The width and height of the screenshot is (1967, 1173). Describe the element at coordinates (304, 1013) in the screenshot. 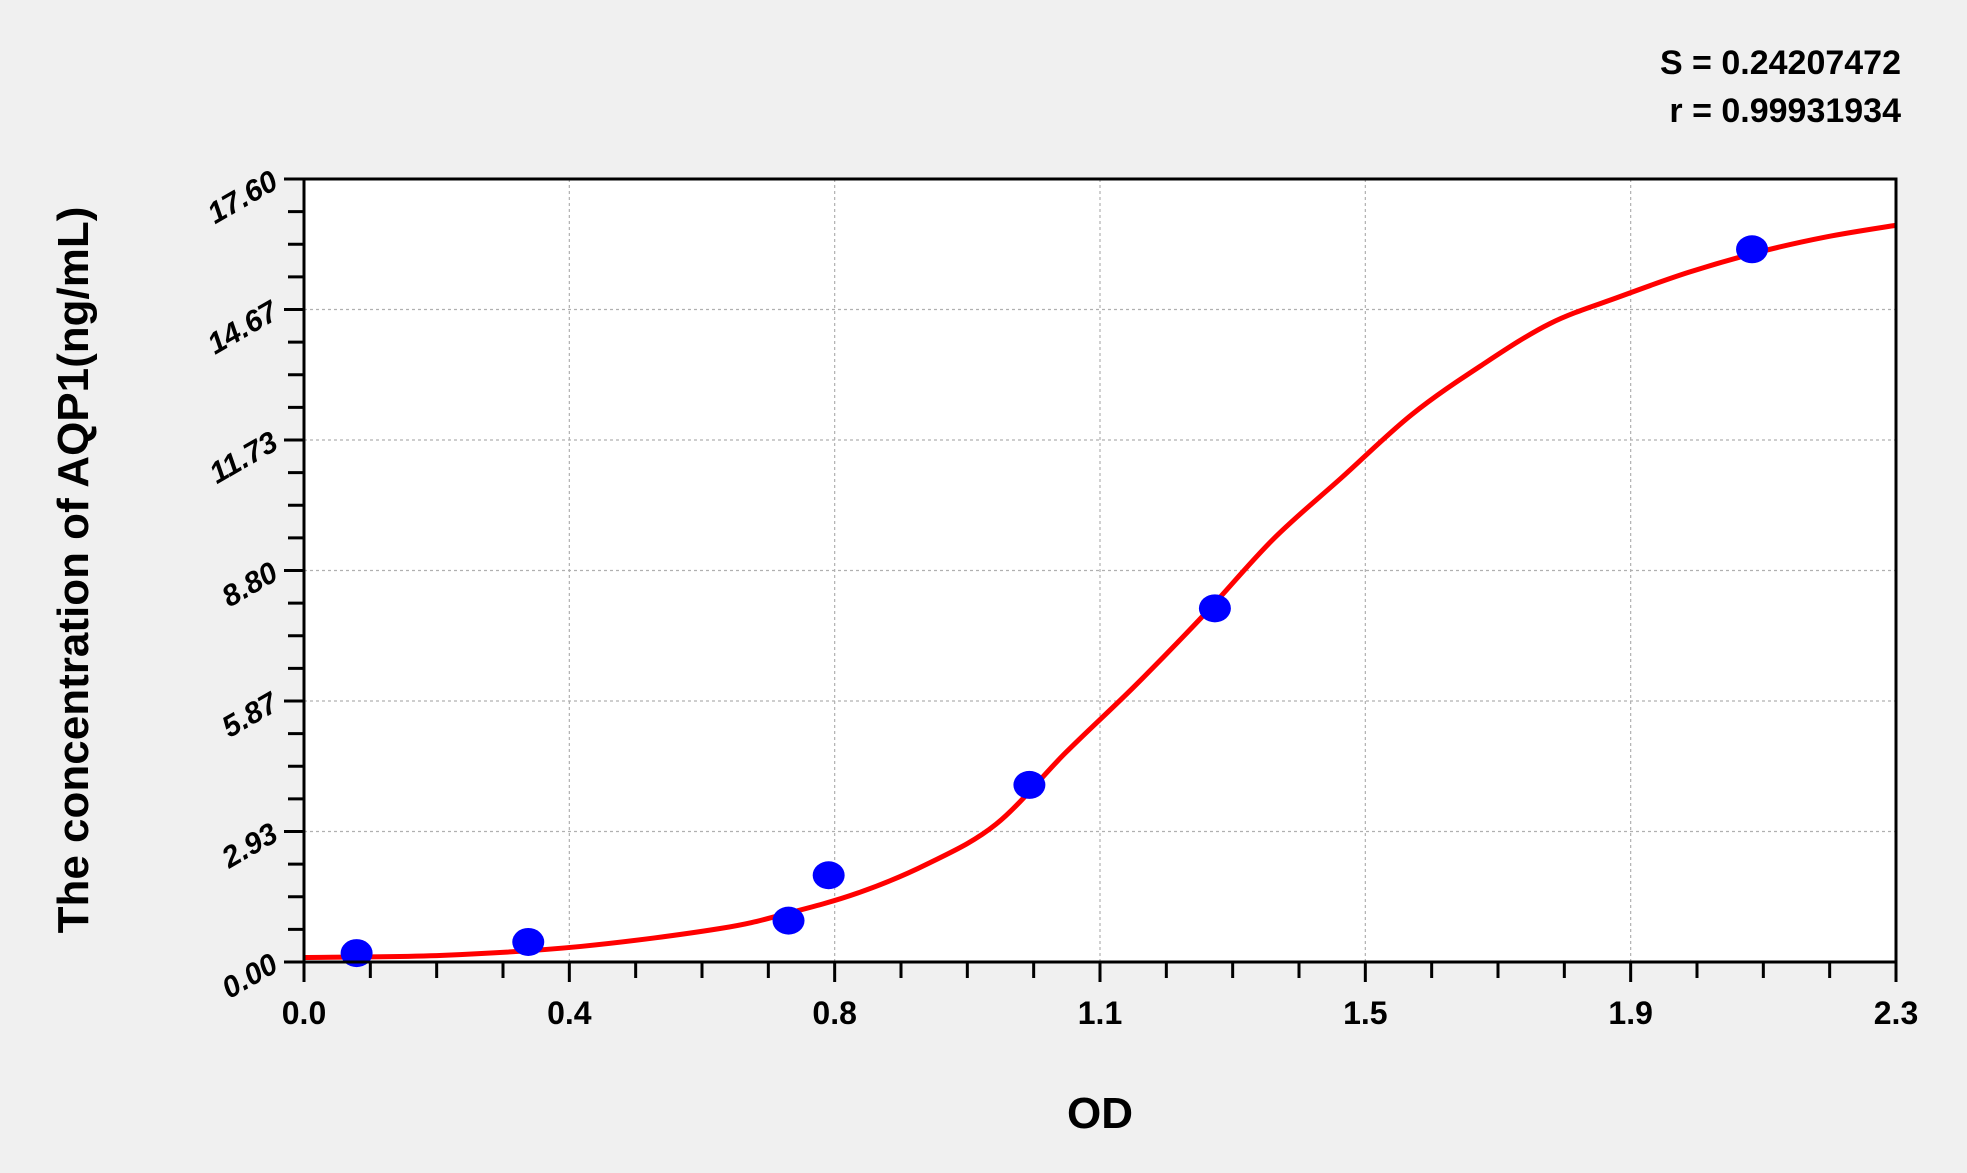

I see `x-tick-label: 0.0` at that location.